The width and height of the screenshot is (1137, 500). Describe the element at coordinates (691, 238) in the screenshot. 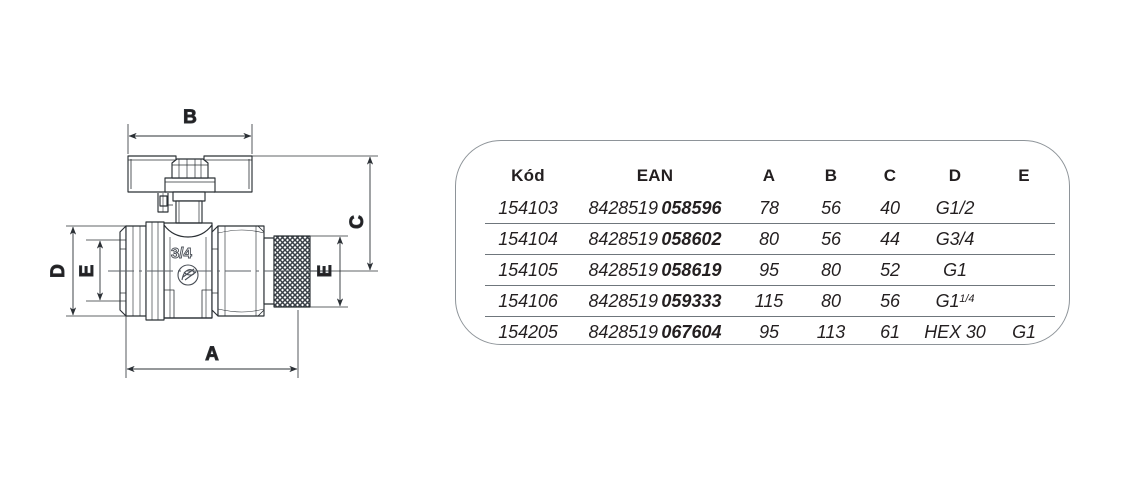

I see `ean-suffix: 058602` at that location.